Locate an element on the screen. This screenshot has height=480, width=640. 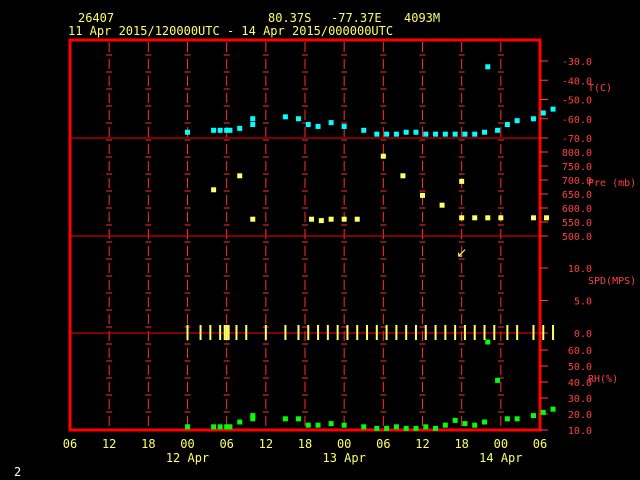
y-tick-label: 50.0 is located at coordinates (580, 367).